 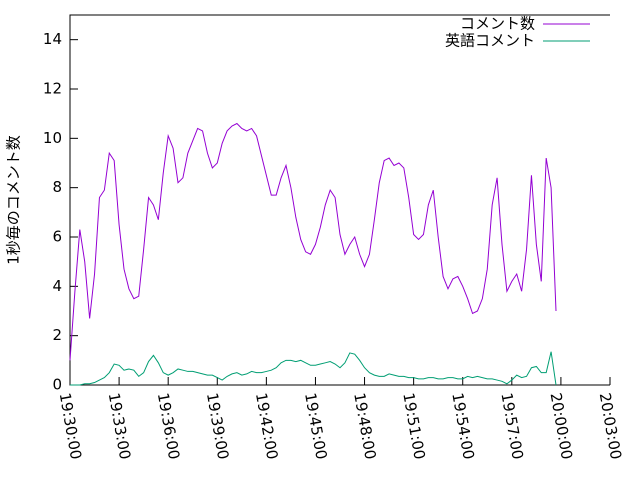 I want to click on y-tick-label: 0, so click(x=57, y=385).